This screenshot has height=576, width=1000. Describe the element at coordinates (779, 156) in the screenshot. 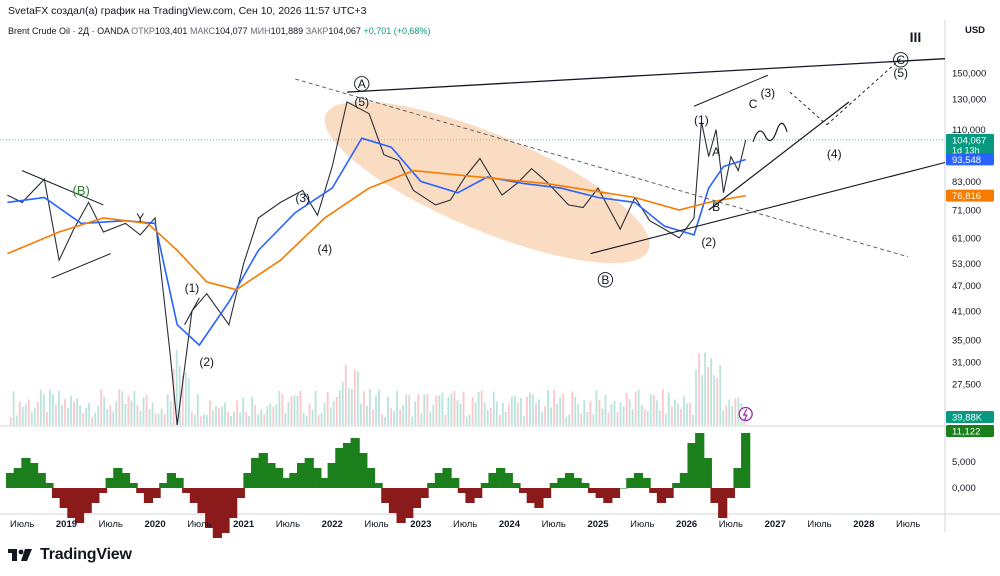

I see `channel-lower-line` at that location.